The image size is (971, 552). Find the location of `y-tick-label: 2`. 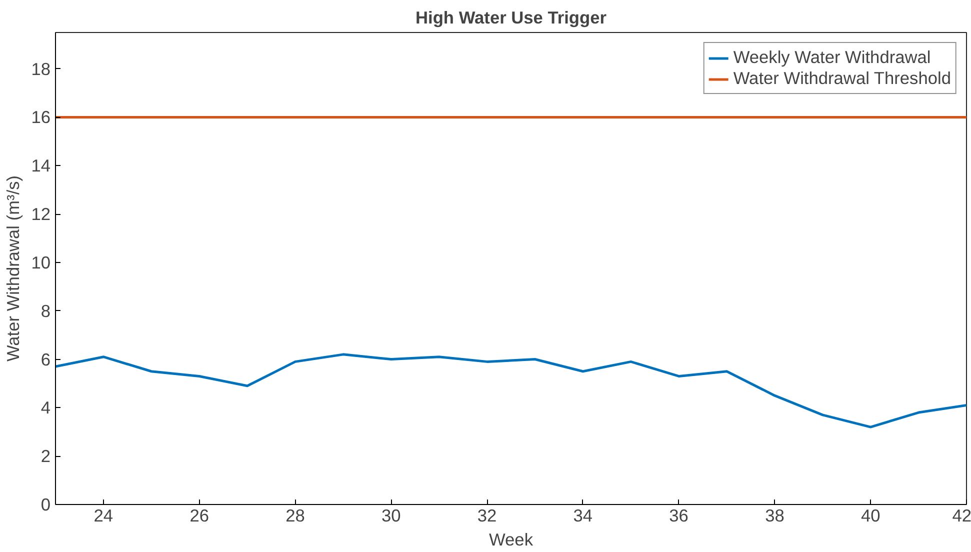

y-tick-label: 2 is located at coordinates (45, 456).